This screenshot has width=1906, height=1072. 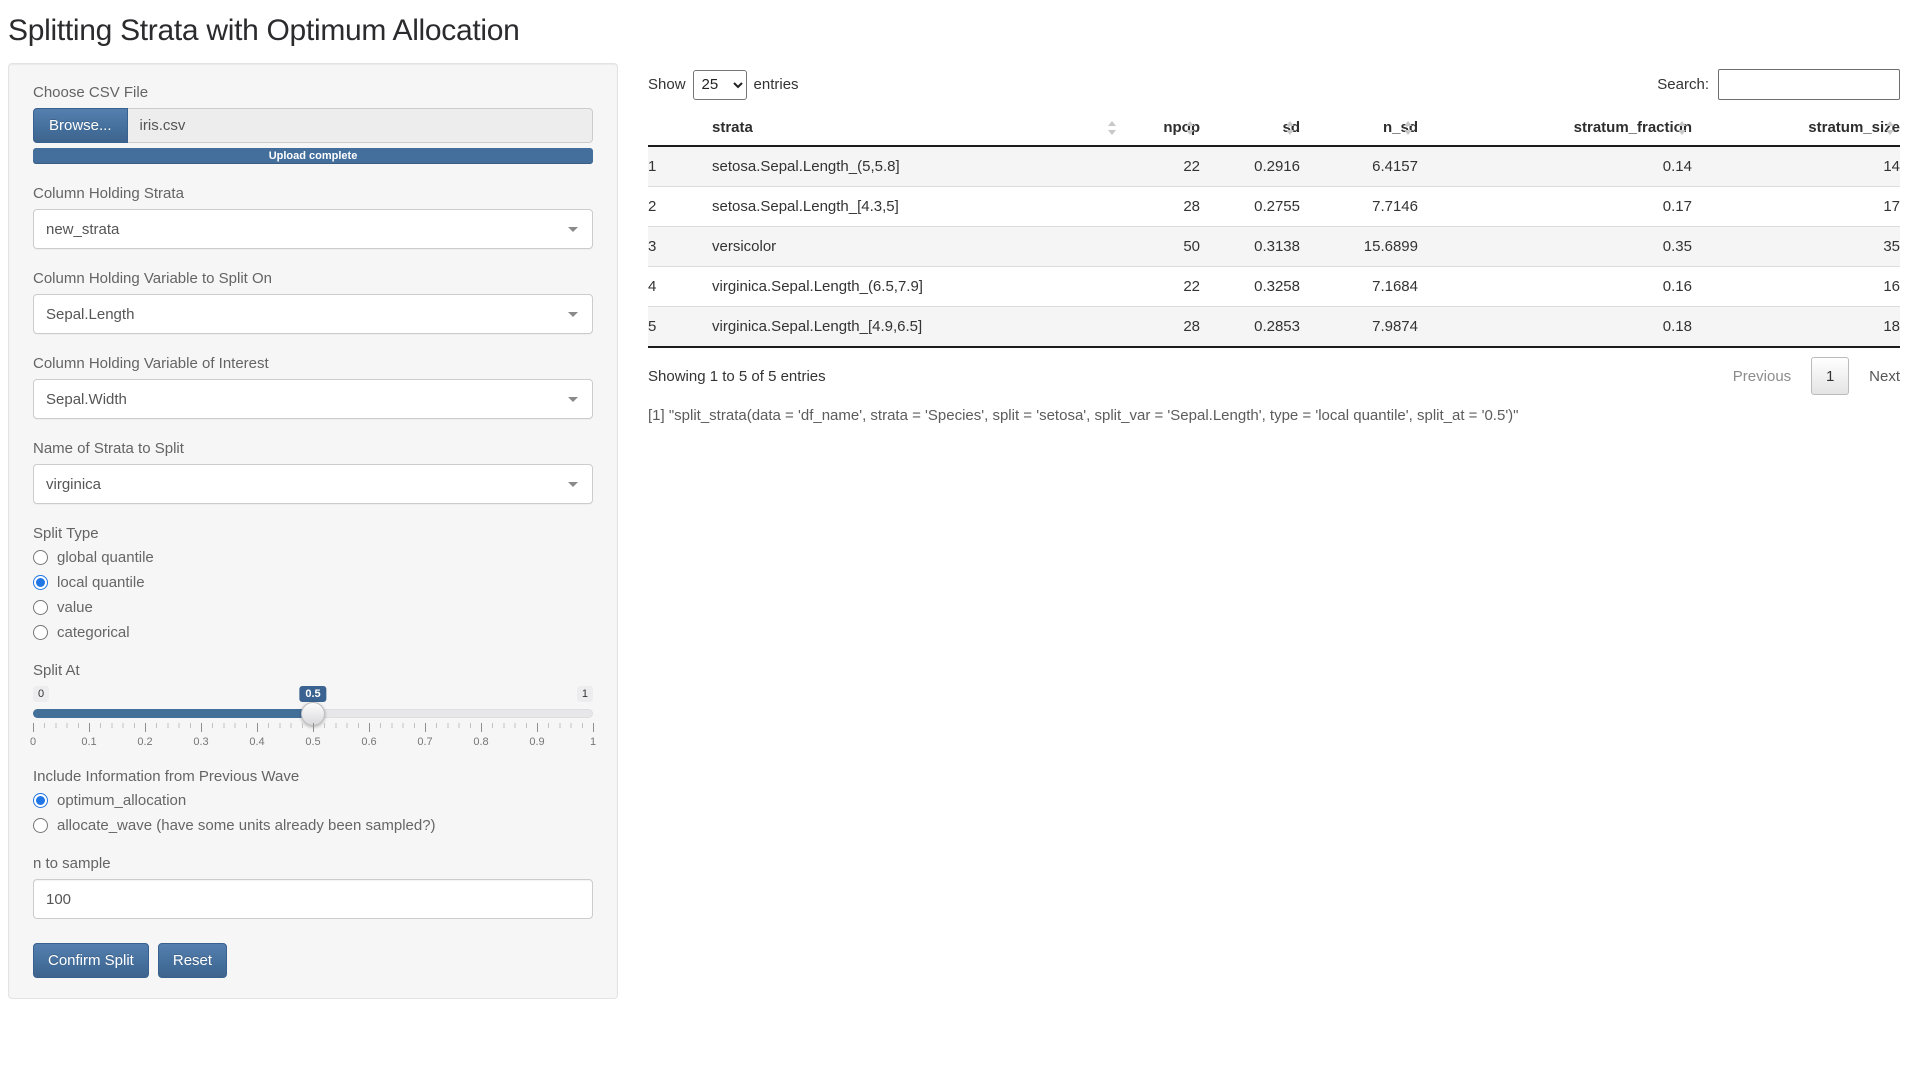 What do you see at coordinates (1555, 128) in the screenshot?
I see `header-stratum-fraction: stratum_fraction` at bounding box center [1555, 128].